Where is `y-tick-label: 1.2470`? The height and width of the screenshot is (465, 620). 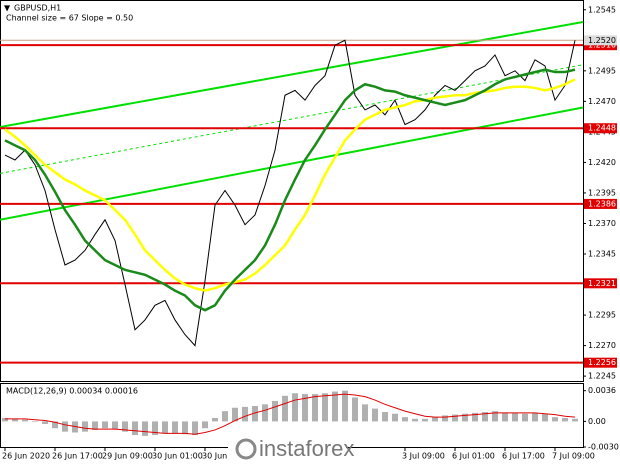
y-tick-label: 1.2470 is located at coordinates (602, 101).